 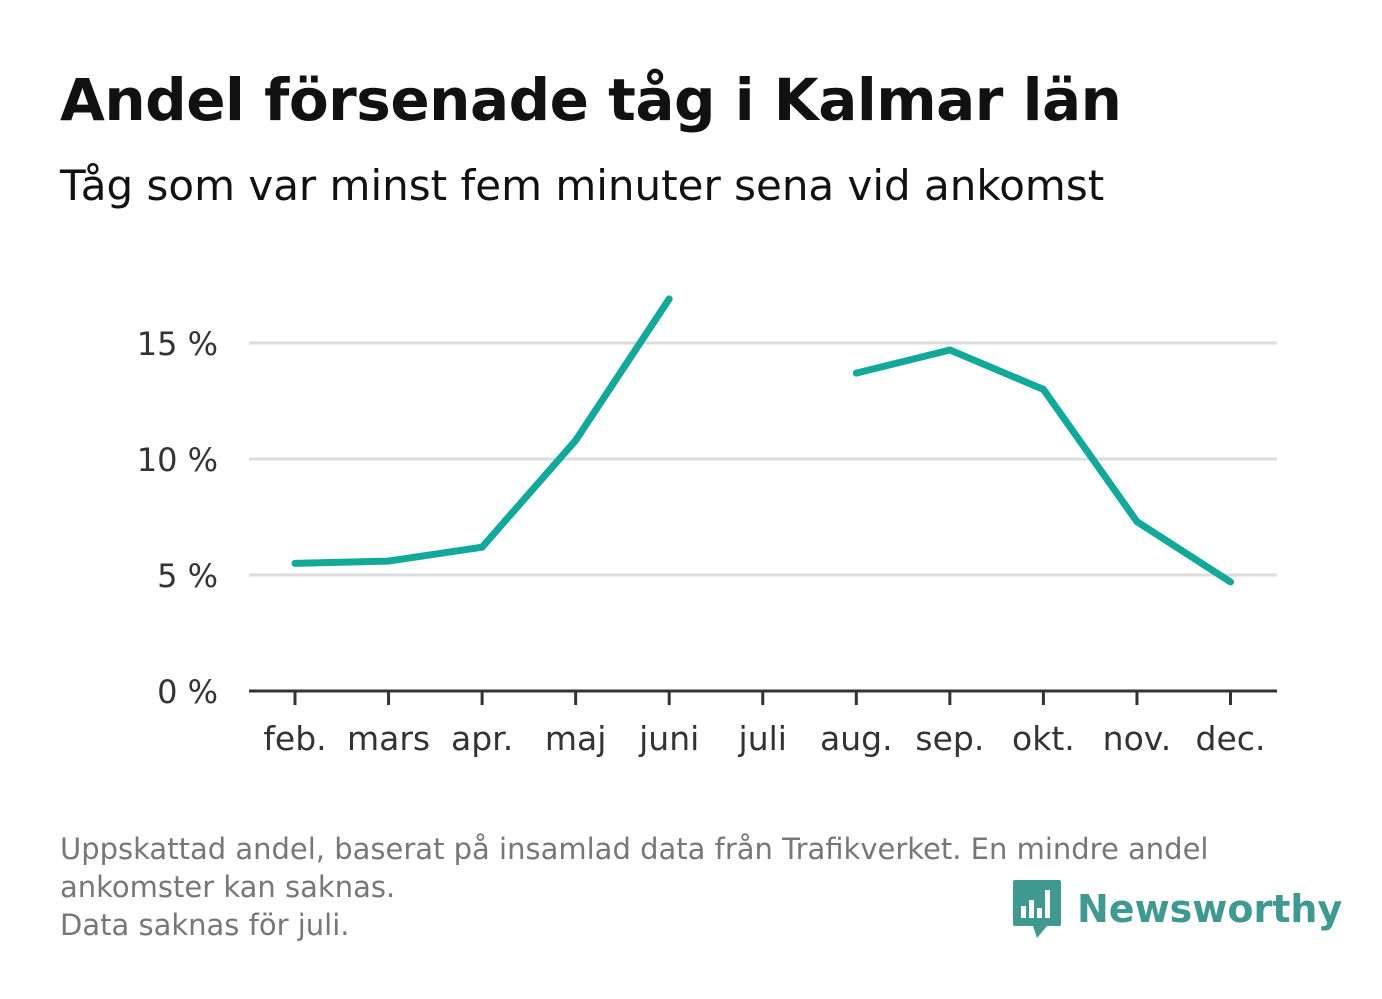 What do you see at coordinates (668, 738) in the screenshot?
I see `x-tick-label: juni` at bounding box center [668, 738].